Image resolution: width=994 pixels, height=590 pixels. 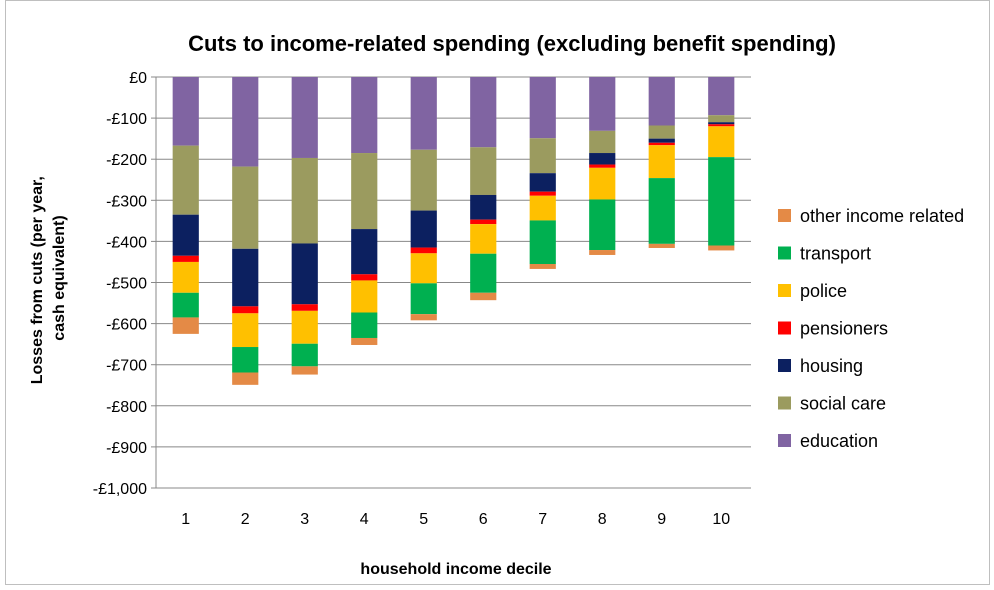 What do you see at coordinates (823, 291) in the screenshot?
I see `legend-label: police` at bounding box center [823, 291].